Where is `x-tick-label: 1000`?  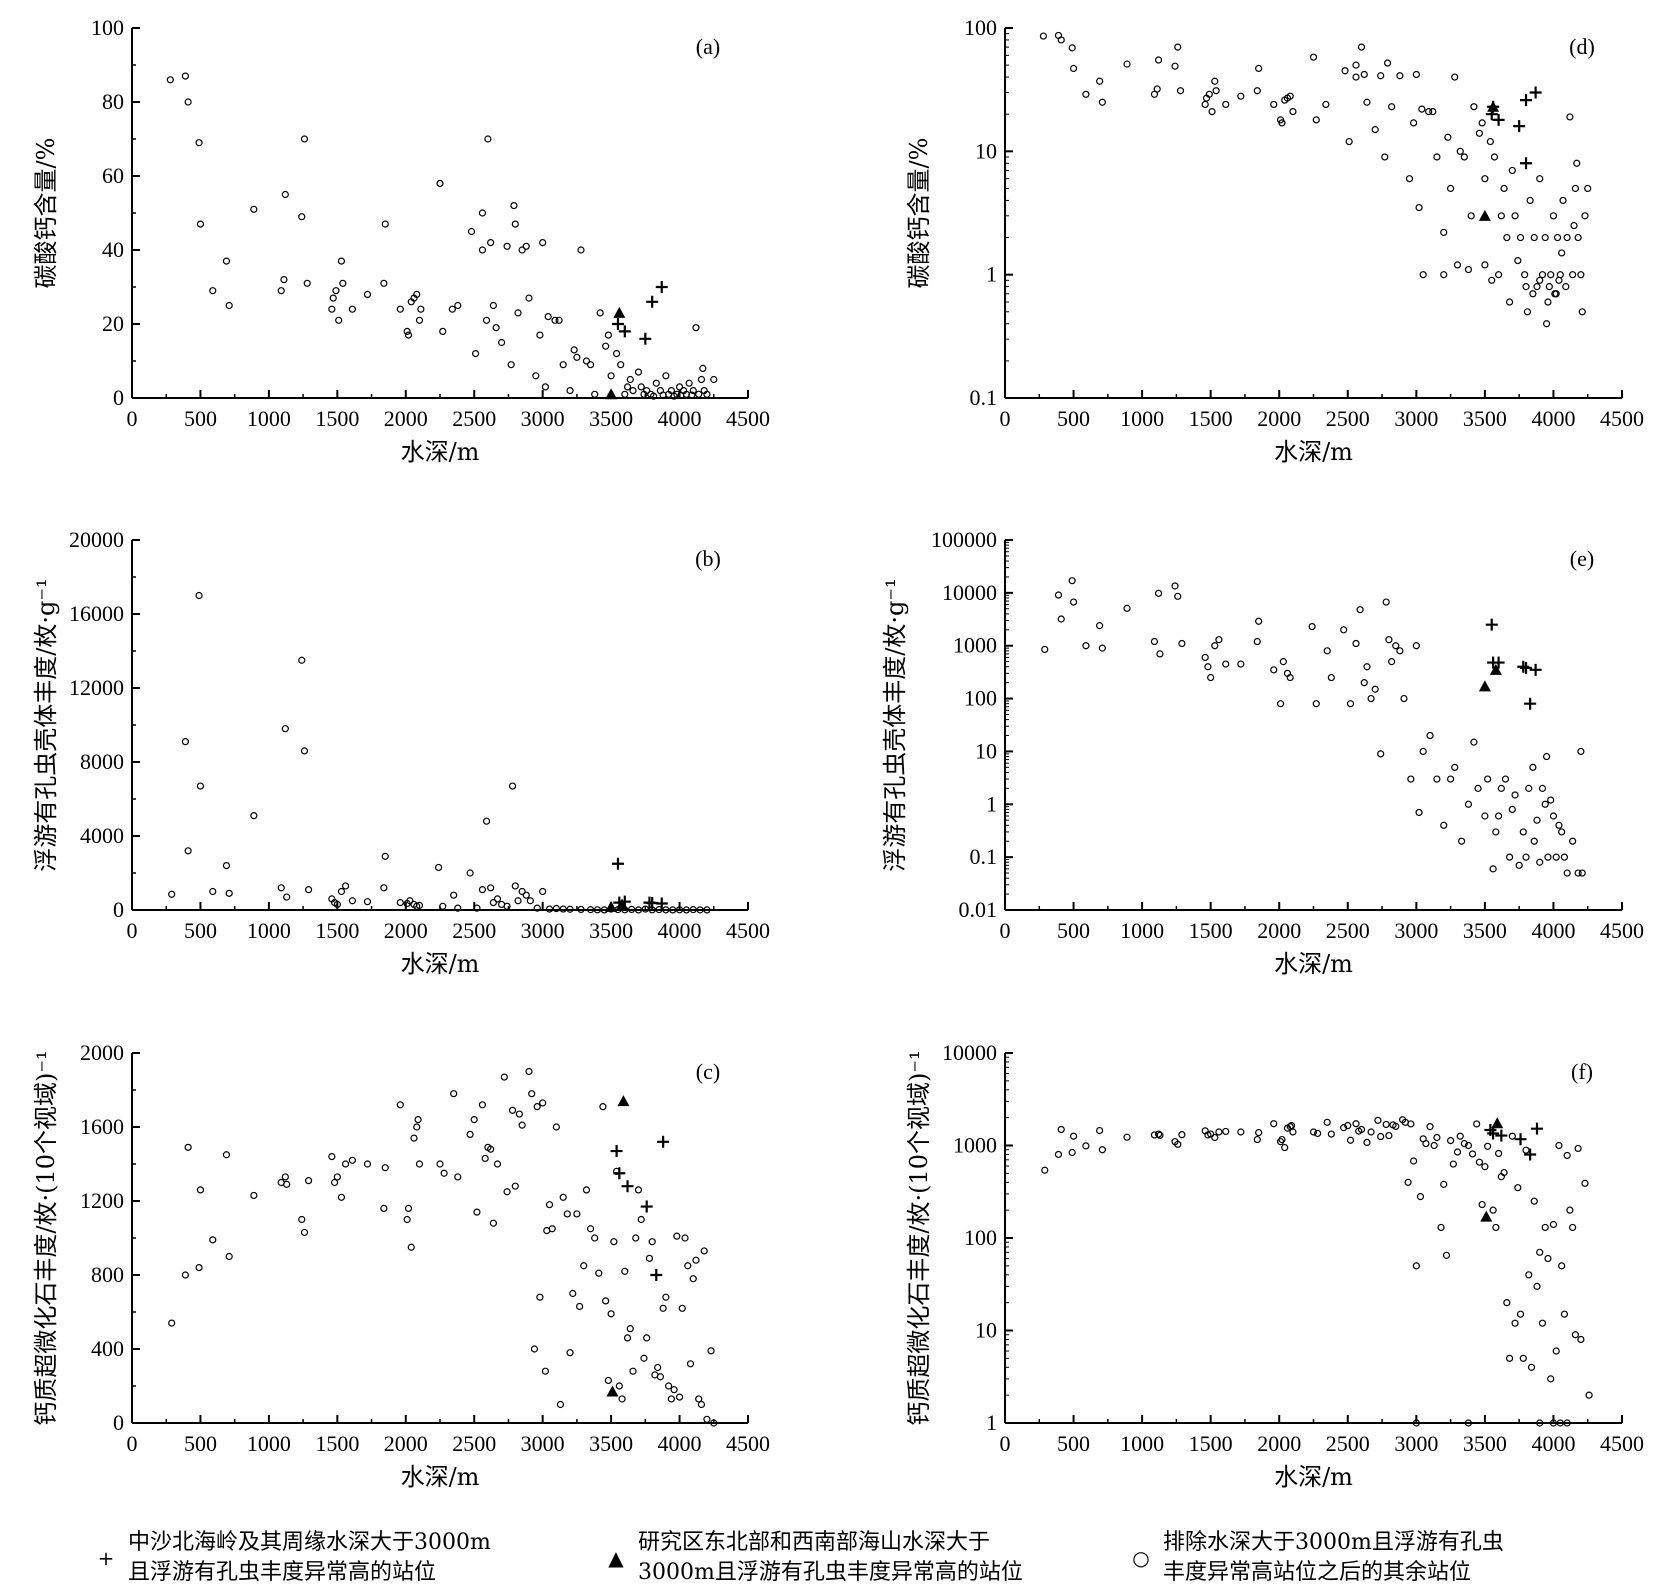 x-tick-label: 1000 is located at coordinates (269, 930).